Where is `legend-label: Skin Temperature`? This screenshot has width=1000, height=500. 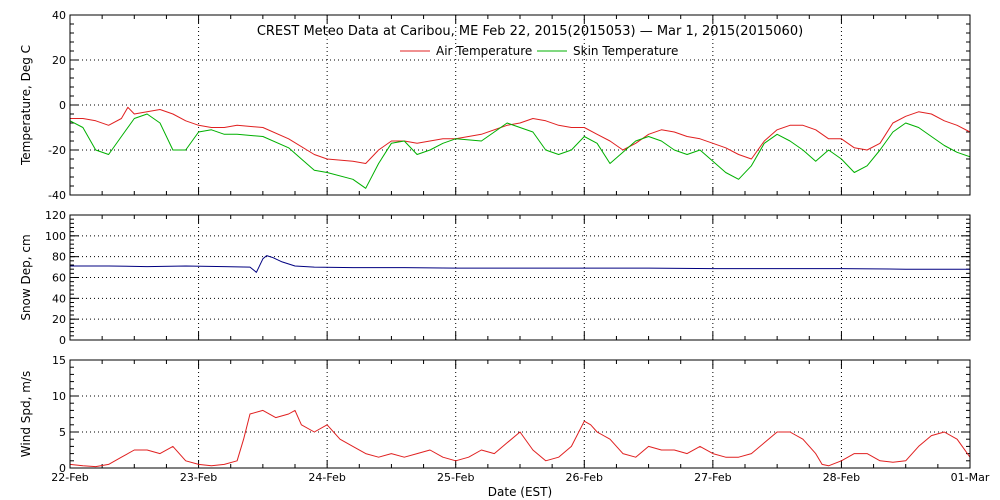
legend-label: Skin Temperature is located at coordinates (625, 51).